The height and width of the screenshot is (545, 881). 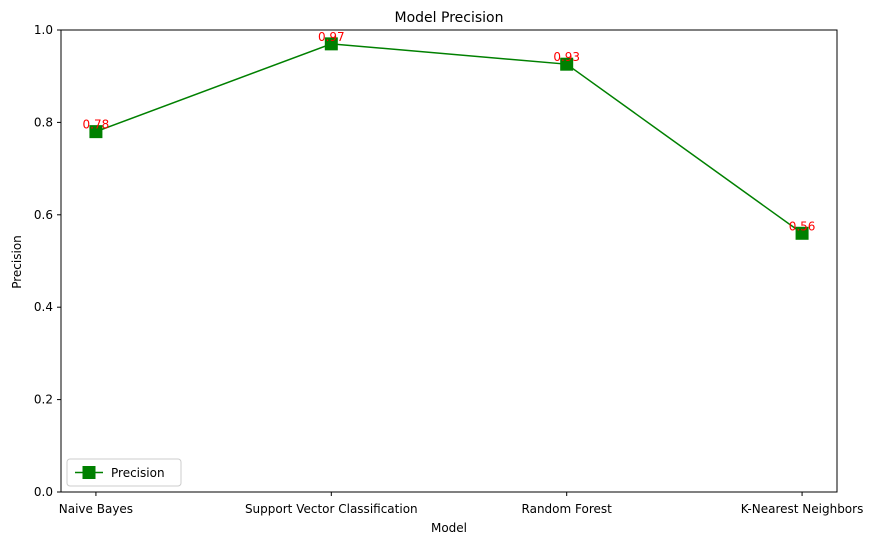 I want to click on data-label: 0.93, so click(x=566, y=57).